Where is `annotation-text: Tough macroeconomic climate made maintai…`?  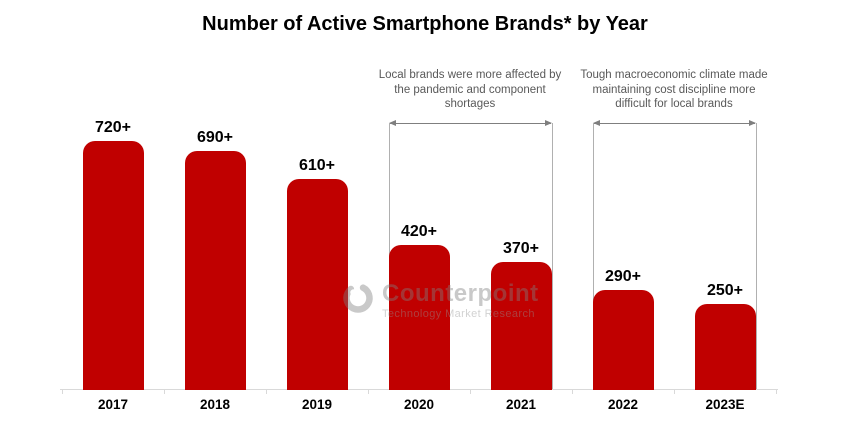
annotation-text: Tough macroeconomic climate made maintai… is located at coordinates (674, 90).